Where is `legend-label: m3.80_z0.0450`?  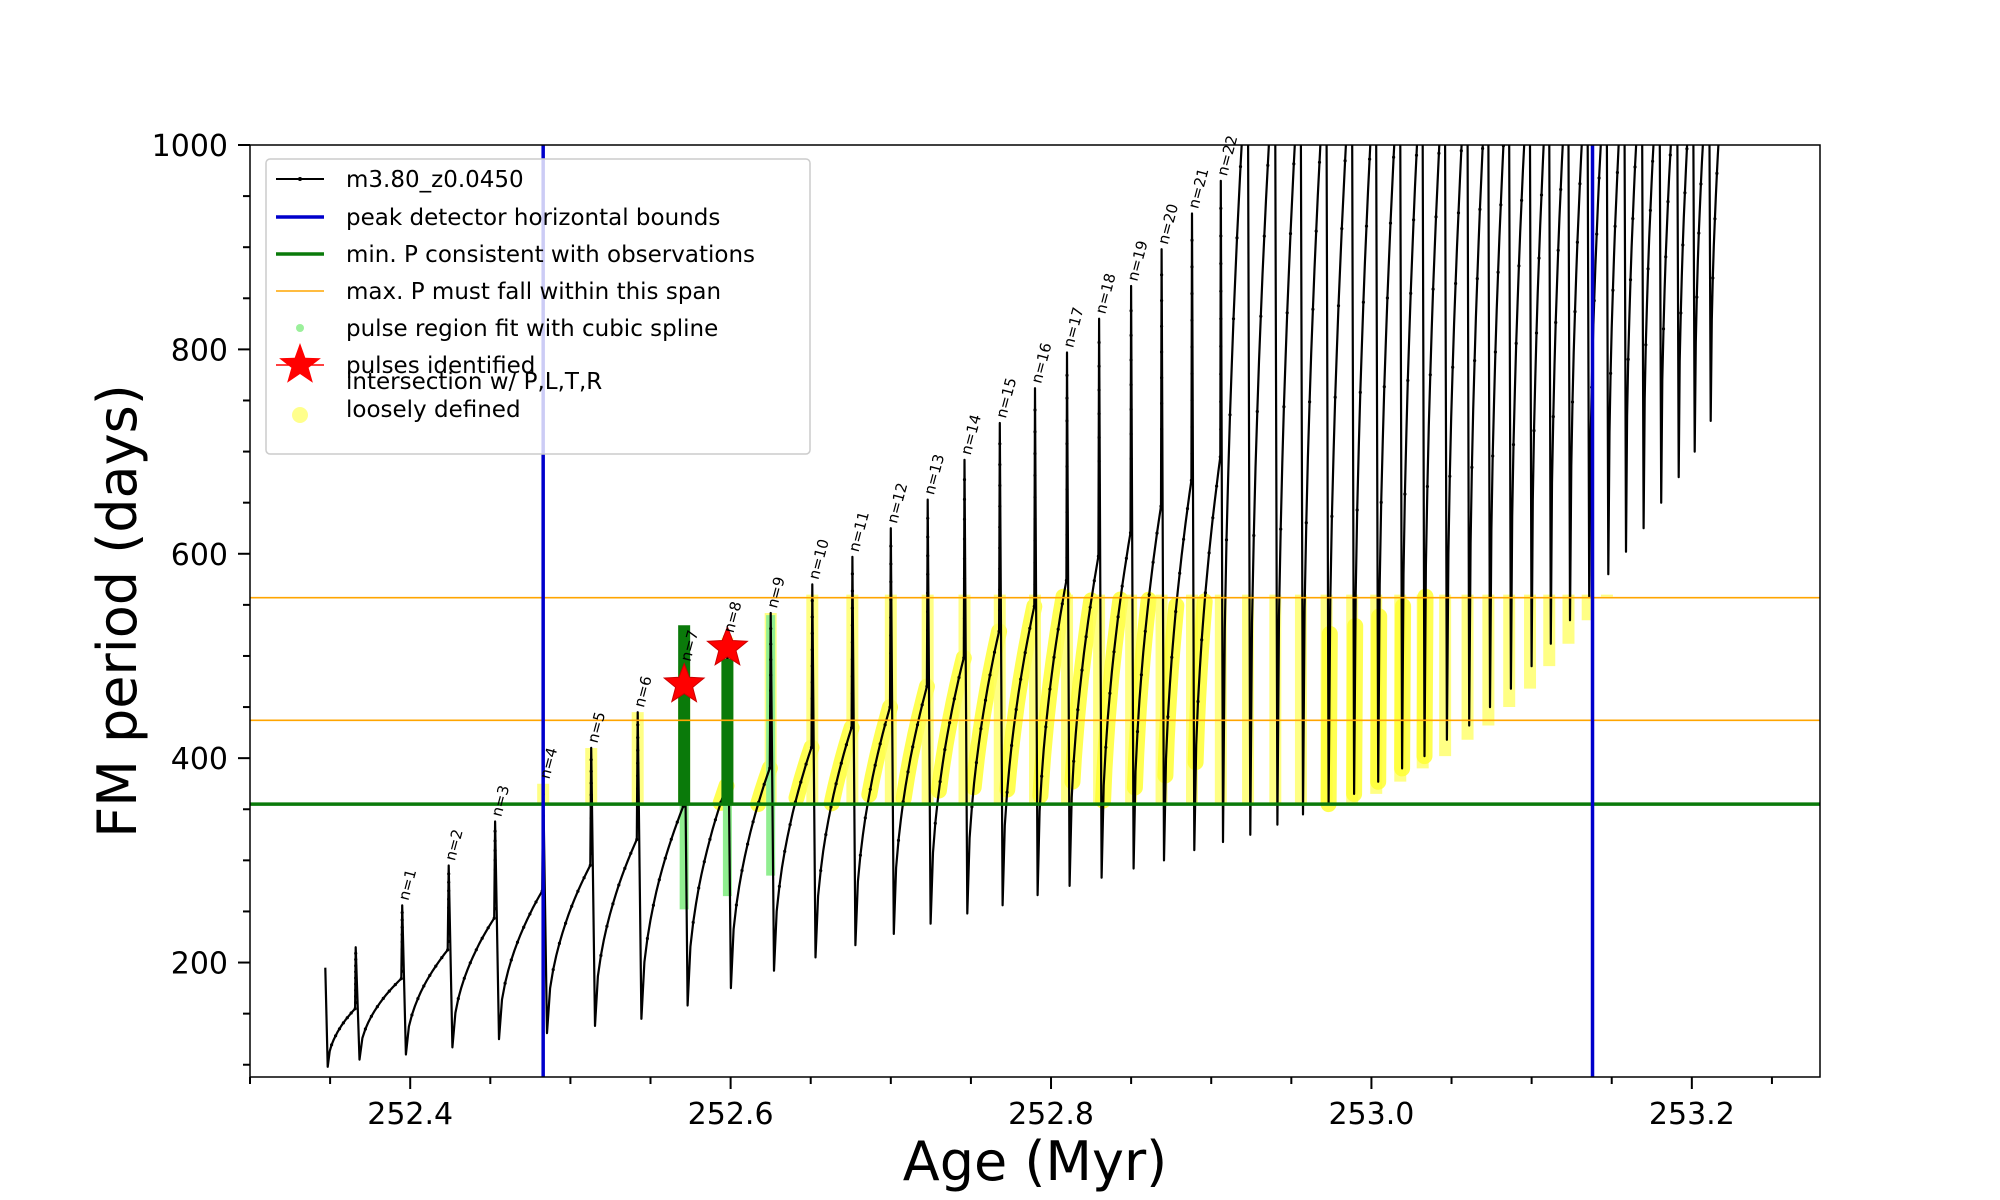 legend-label: m3.80_z0.0450 is located at coordinates (435, 180).